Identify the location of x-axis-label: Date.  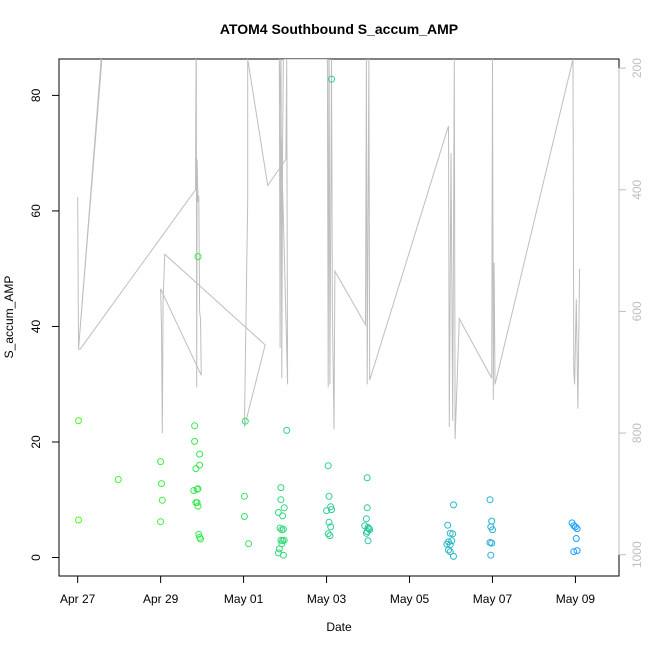
(339, 627).